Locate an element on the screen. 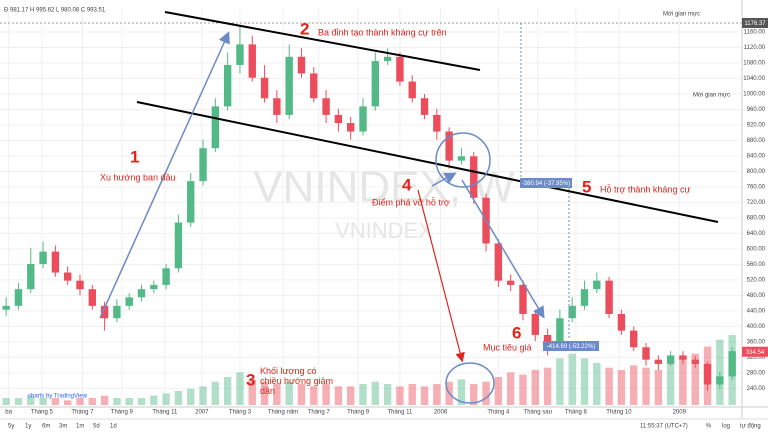  range-button: 5d is located at coordinates (96, 427).